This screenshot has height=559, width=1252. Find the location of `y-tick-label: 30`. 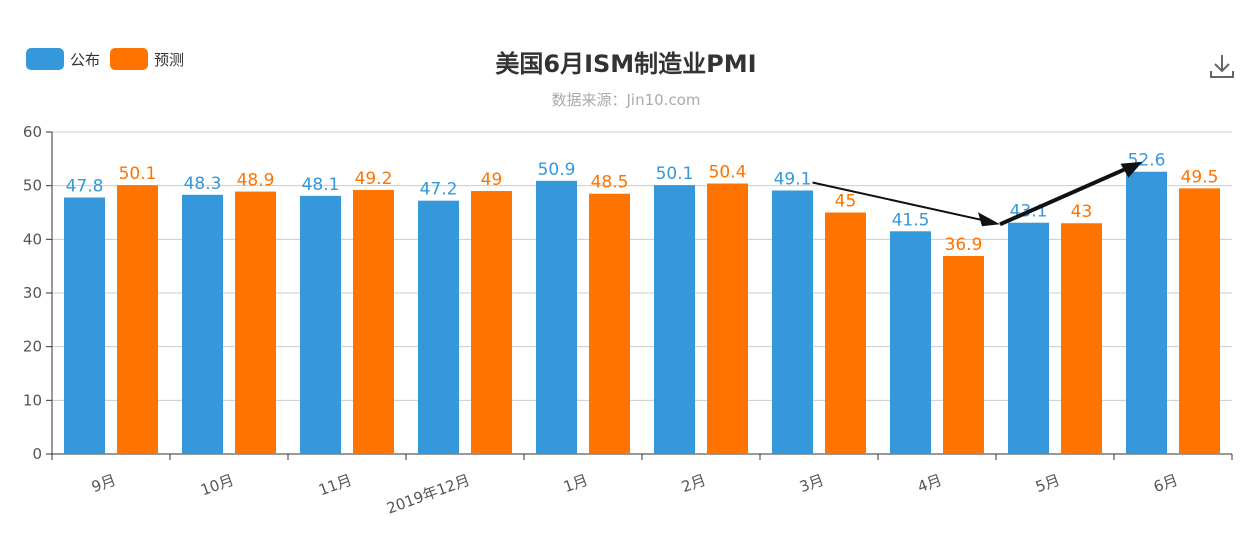

y-tick-label: 30 is located at coordinates (32, 293).